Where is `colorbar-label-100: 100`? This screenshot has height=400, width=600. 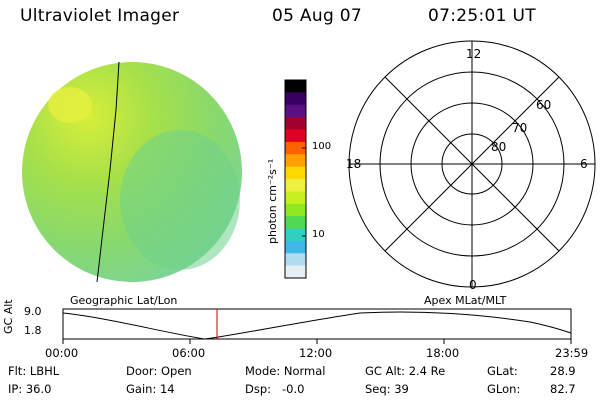 colorbar-label-100: 100 is located at coordinates (322, 146).